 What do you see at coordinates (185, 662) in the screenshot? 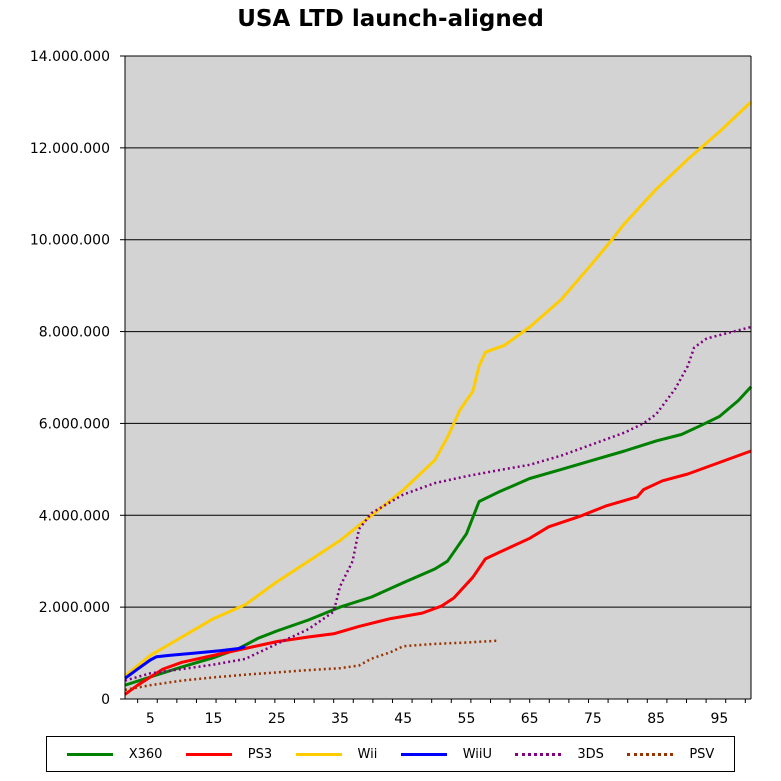
I see `series-line-wiiu` at bounding box center [185, 662].